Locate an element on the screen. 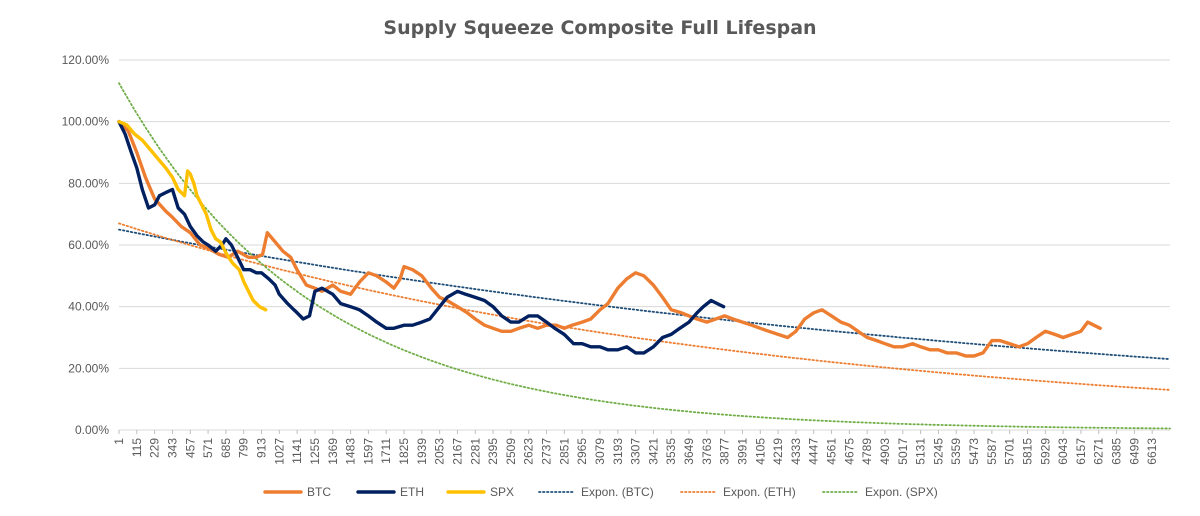  x-tick-label: 1255 is located at coordinates (315, 451).